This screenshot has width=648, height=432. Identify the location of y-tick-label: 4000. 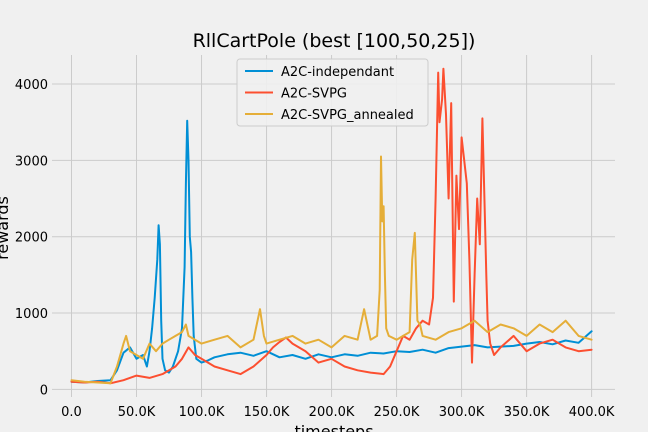
(31, 85).